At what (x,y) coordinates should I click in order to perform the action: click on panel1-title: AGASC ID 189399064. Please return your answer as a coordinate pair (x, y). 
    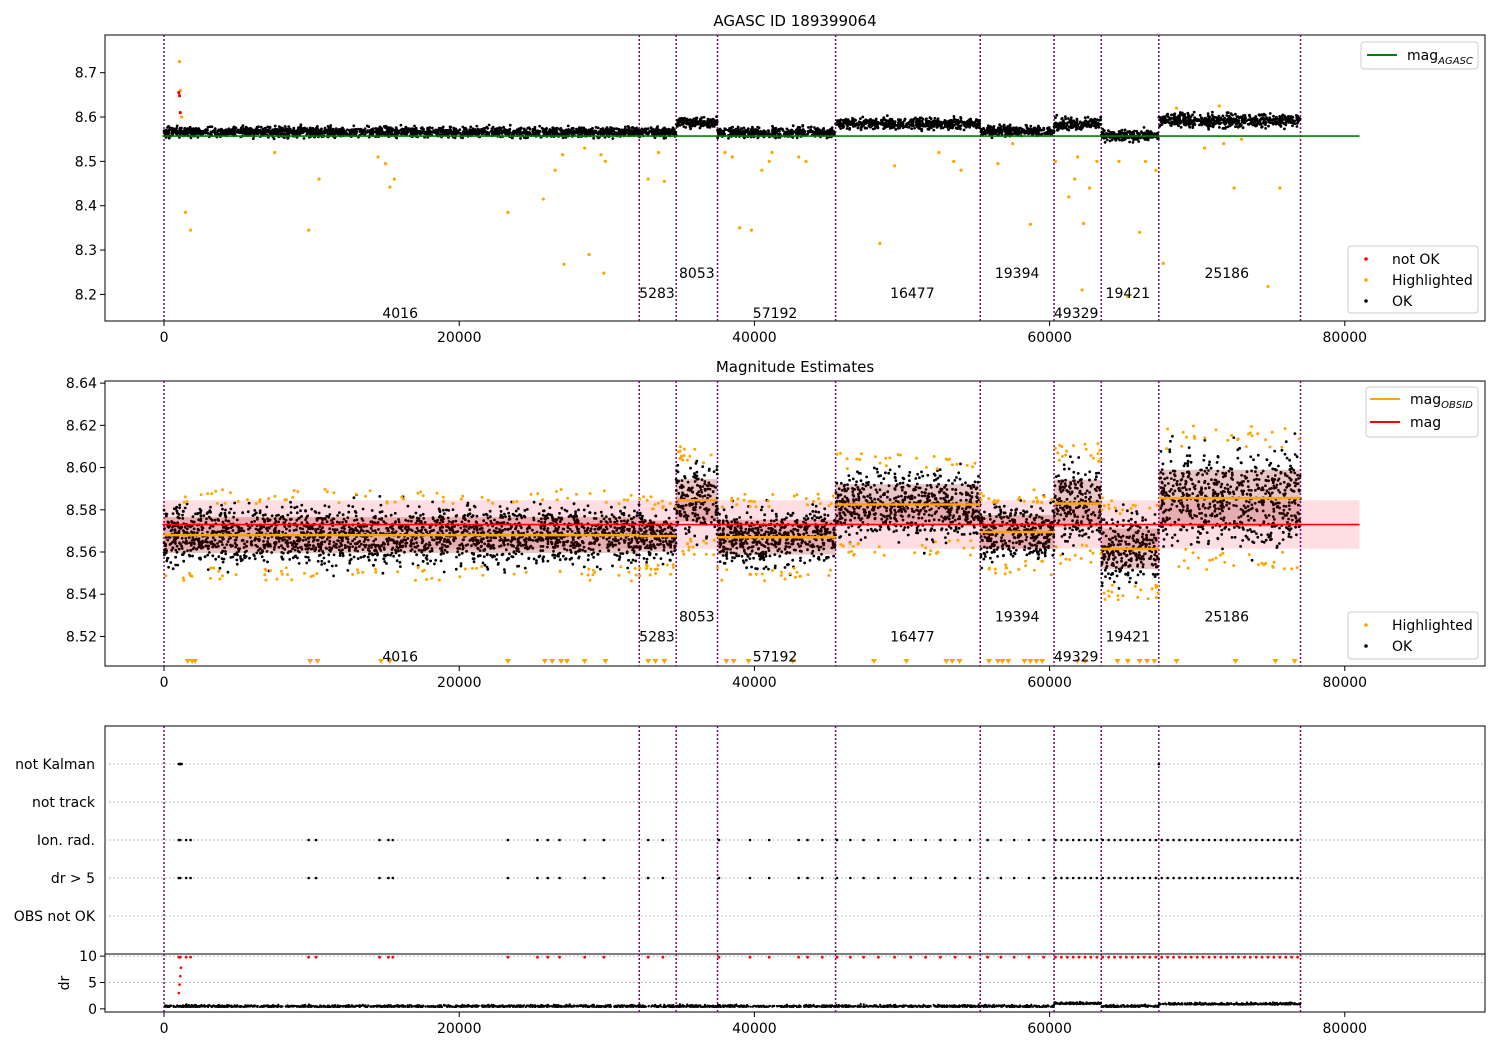
    Looking at the image, I should click on (794, 21).